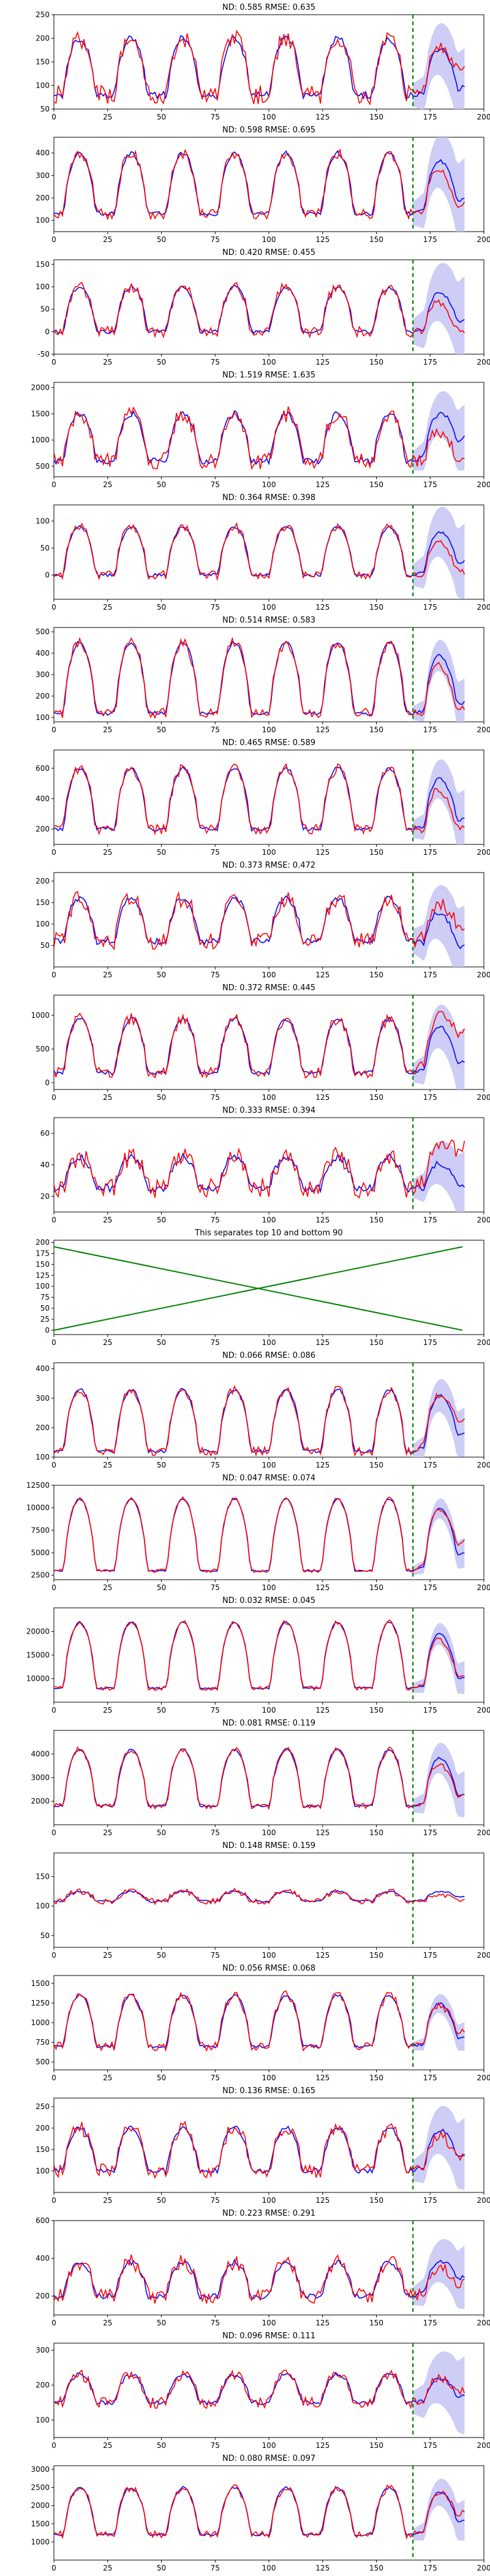 The width and height of the screenshot is (490, 2576). I want to click on chart-title: ND: 0.056 RMSE: 0.068, so click(269, 1969).